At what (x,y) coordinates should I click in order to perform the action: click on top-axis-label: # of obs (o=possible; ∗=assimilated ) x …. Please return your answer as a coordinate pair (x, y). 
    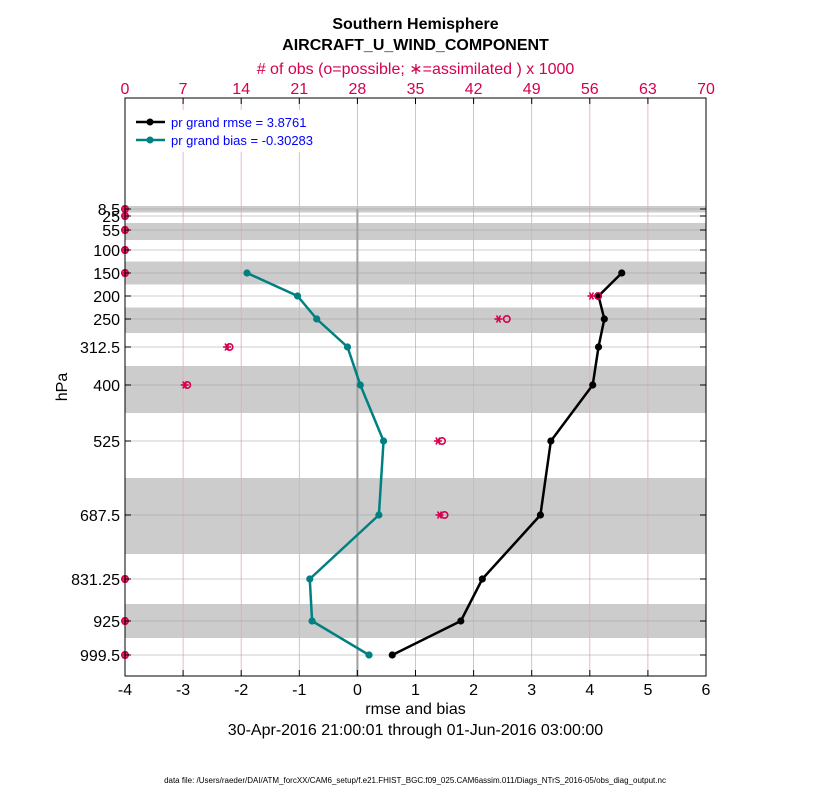
    Looking at the image, I should click on (416, 69).